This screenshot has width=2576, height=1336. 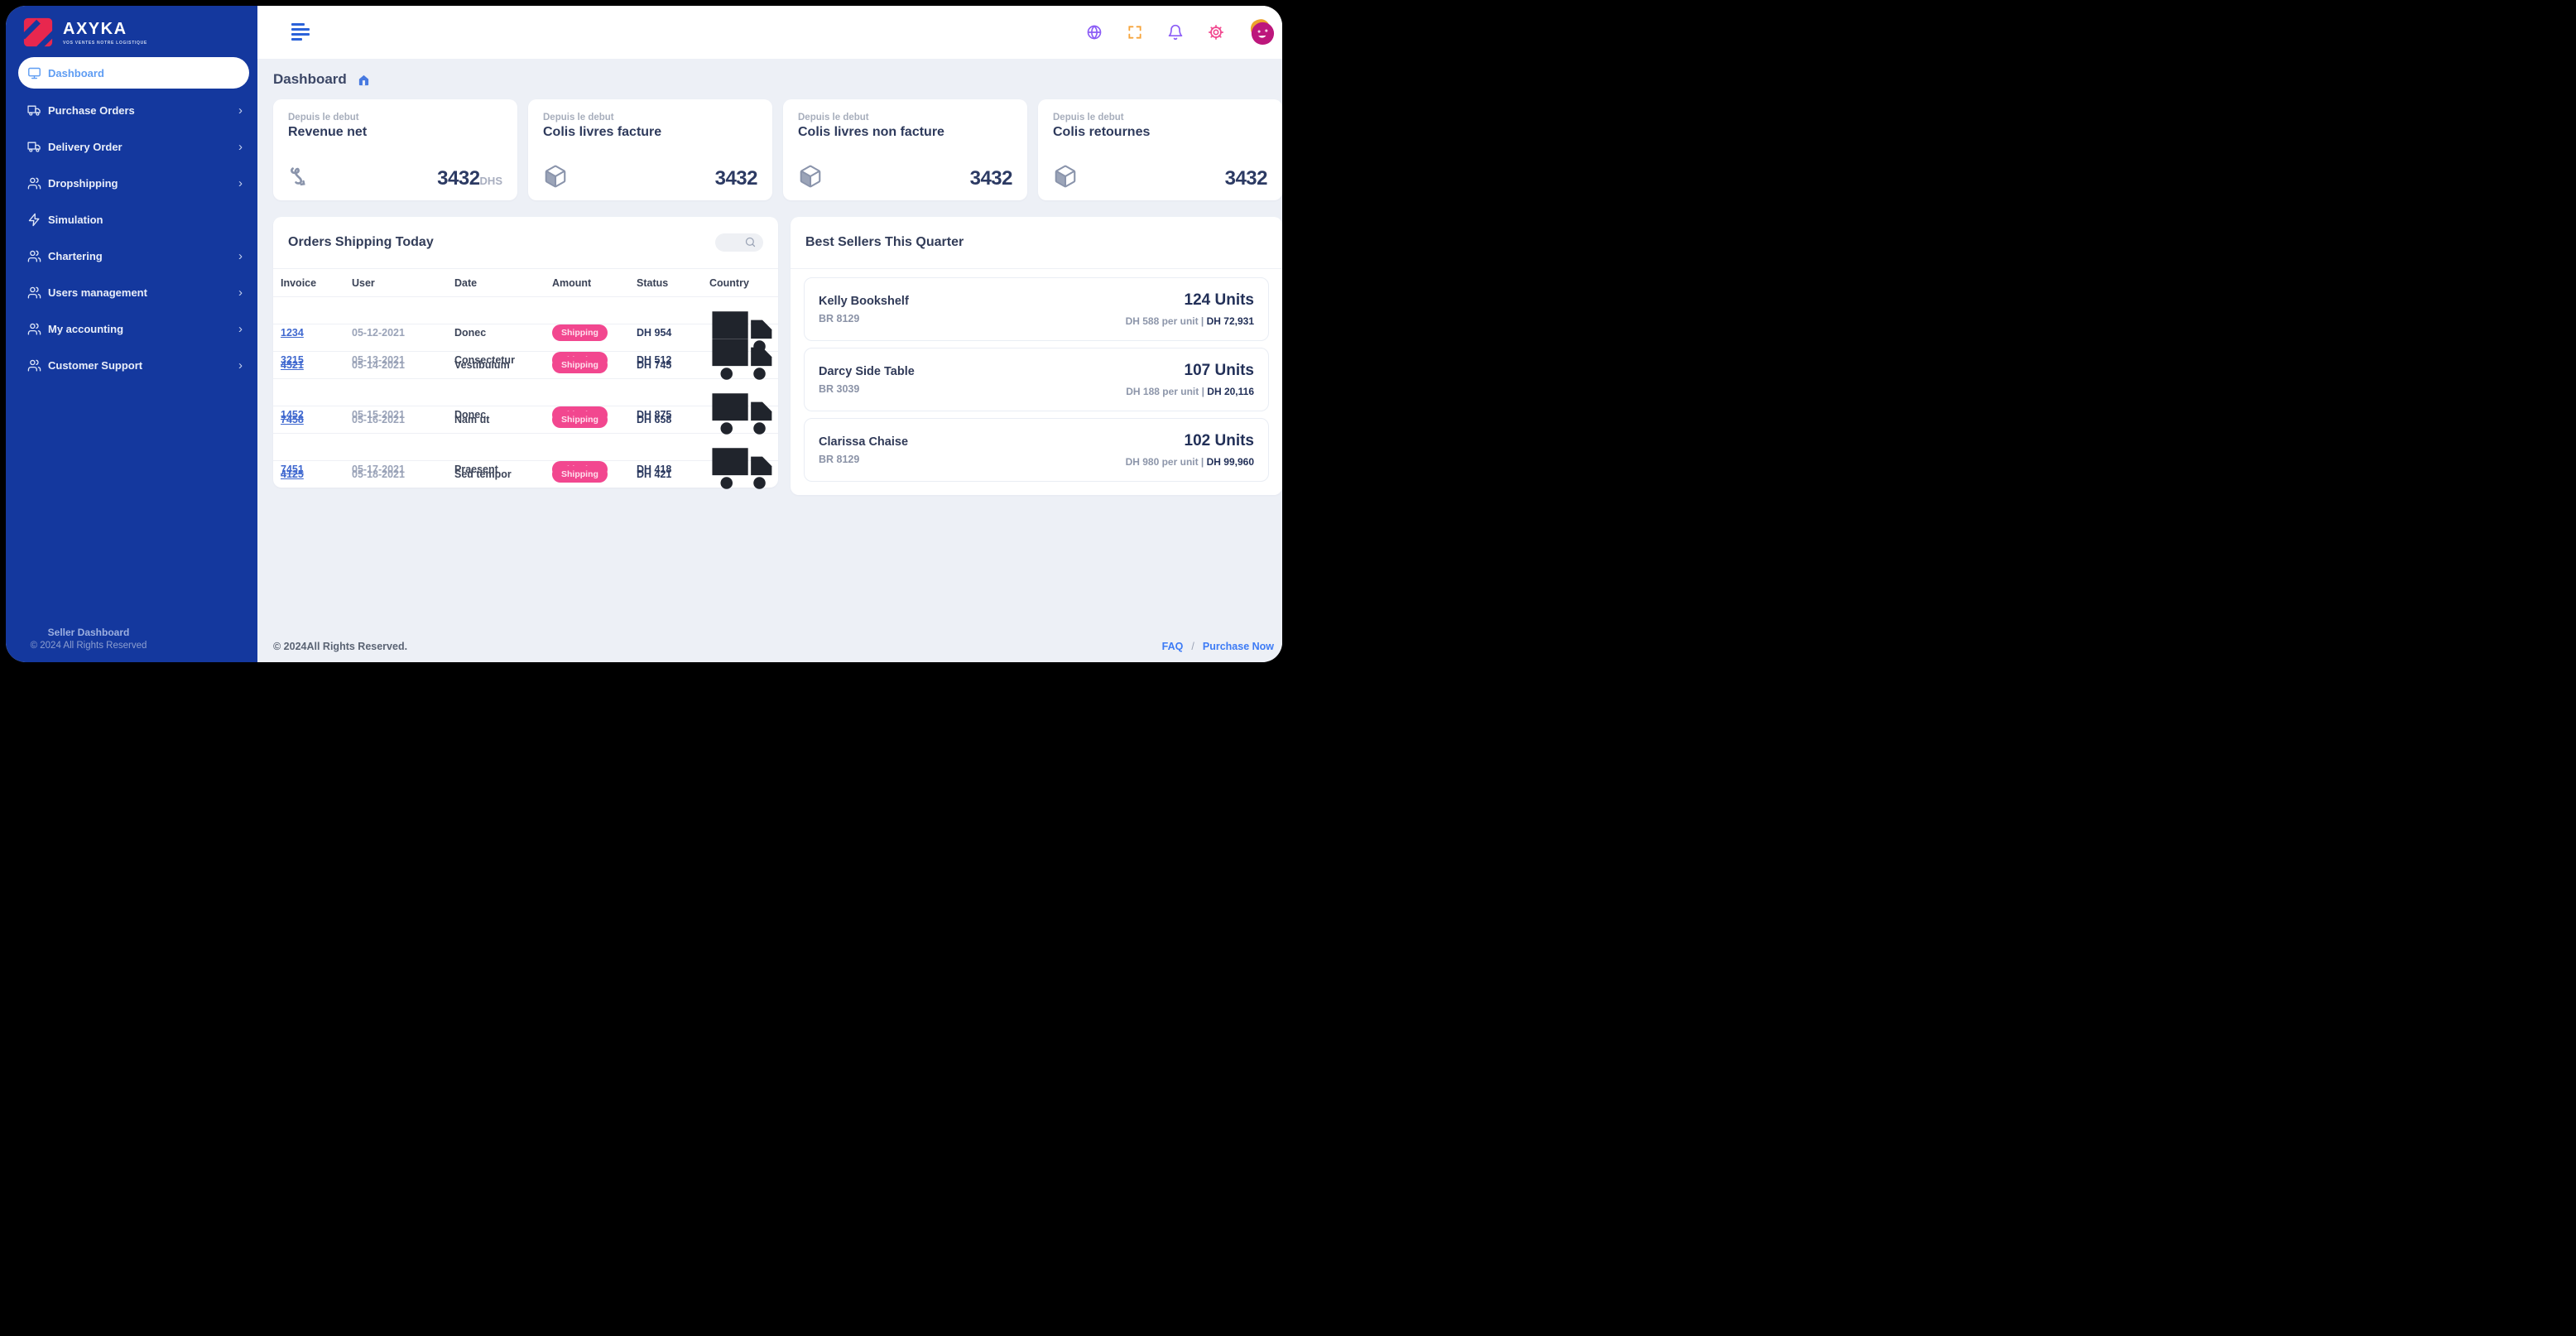 I want to click on gear-icon, so click(x=1216, y=32).